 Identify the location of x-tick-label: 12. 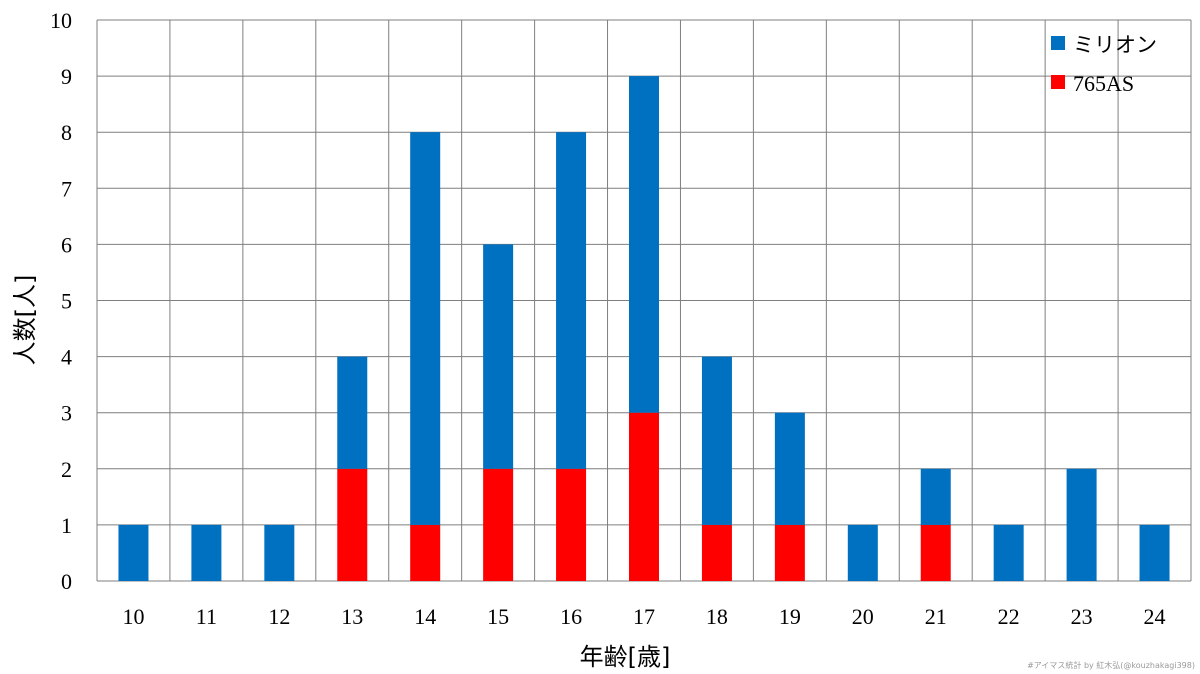
(279, 616).